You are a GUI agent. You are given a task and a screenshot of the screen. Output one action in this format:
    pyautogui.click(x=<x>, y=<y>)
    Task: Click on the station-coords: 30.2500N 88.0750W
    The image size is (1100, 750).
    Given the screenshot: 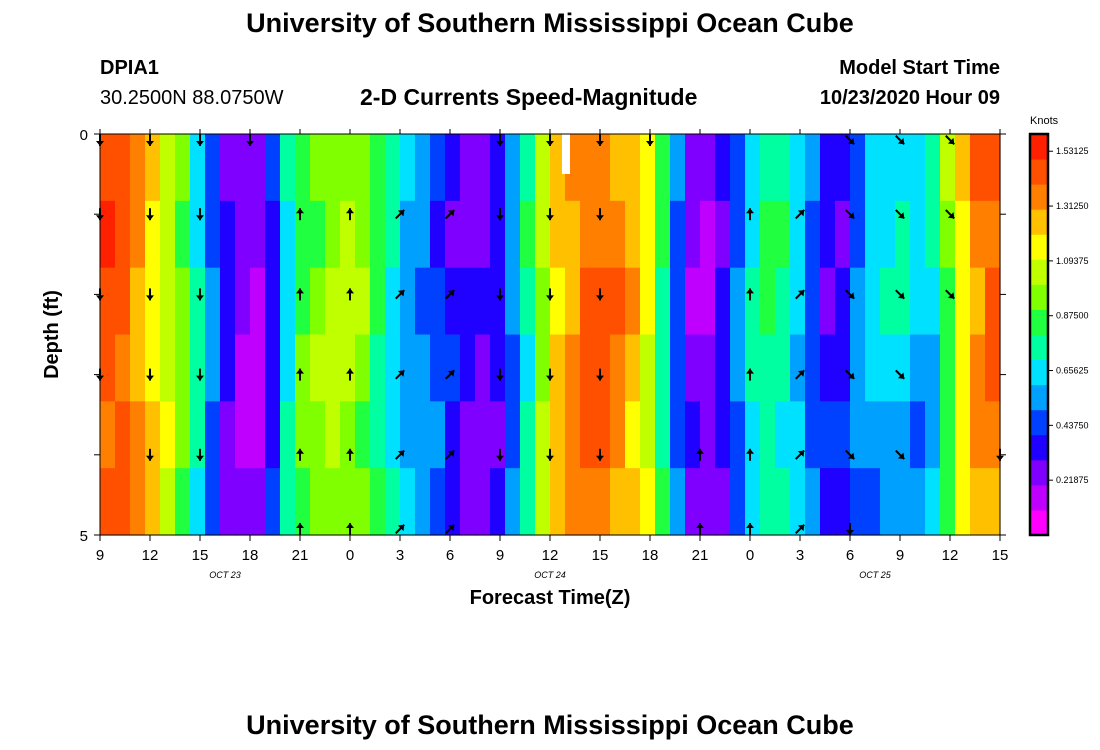 What is the action you would take?
    pyautogui.click(x=192, y=98)
    